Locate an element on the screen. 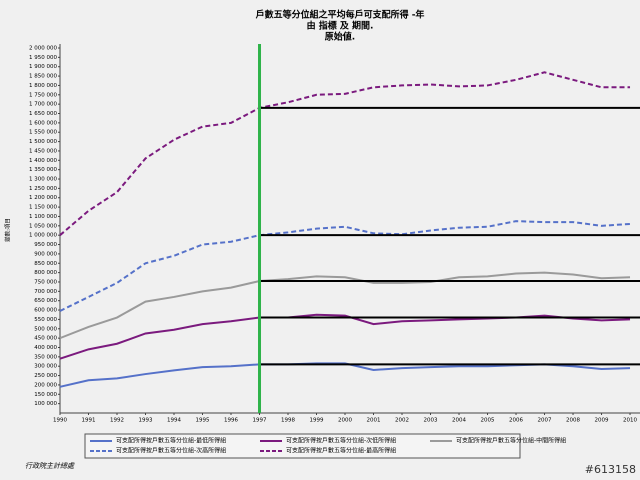 This screenshot has height=480, width=640. y-tick-label: 950 000 is located at coordinates (45, 245).